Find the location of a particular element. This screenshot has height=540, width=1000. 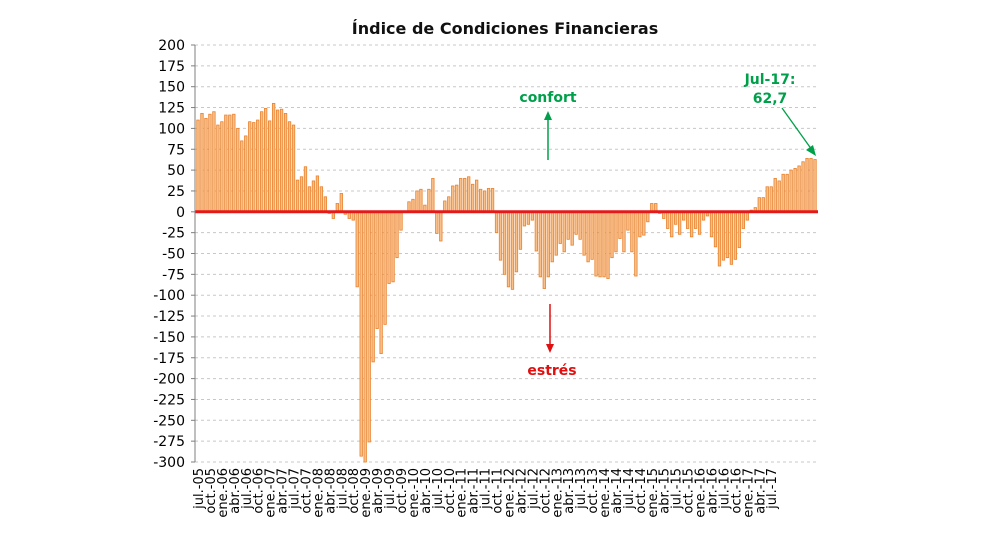

x-tick-label: oct.-09 is located at coordinates (402, 491).